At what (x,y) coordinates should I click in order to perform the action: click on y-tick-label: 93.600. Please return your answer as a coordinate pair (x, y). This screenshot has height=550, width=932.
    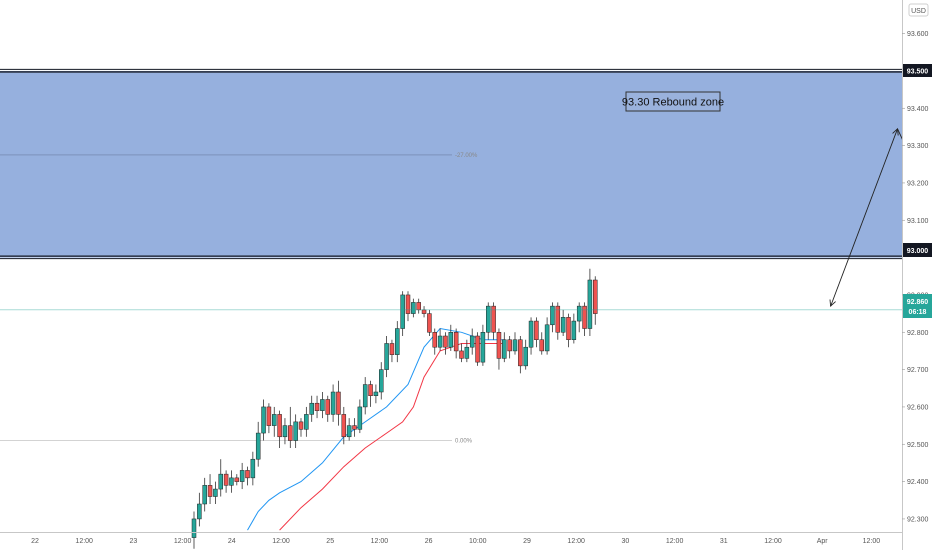
    Looking at the image, I should click on (918, 34).